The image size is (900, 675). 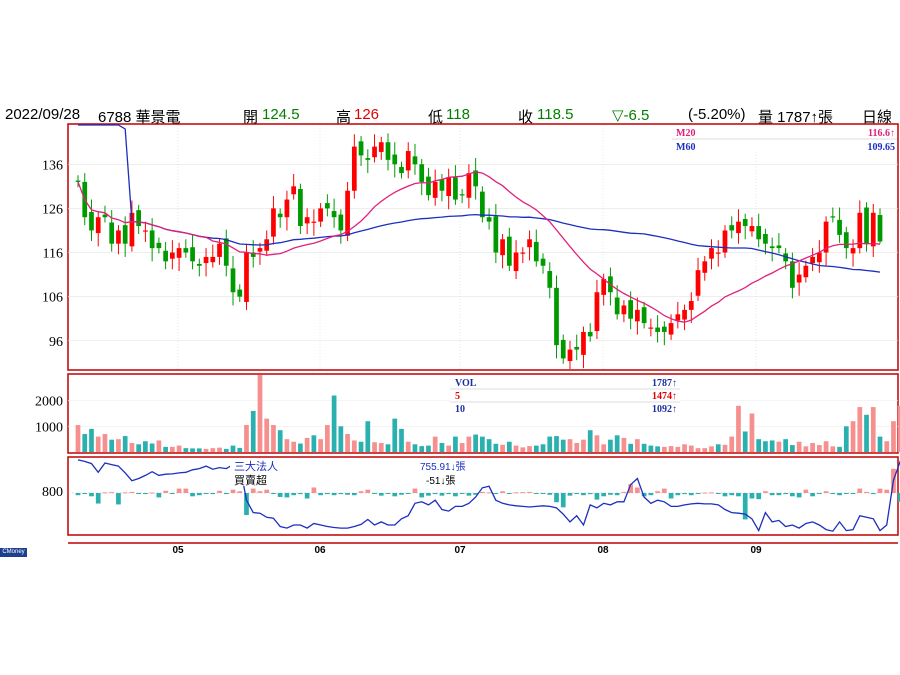 I want to click on institutional-cumulative-line, so click(x=488, y=496).